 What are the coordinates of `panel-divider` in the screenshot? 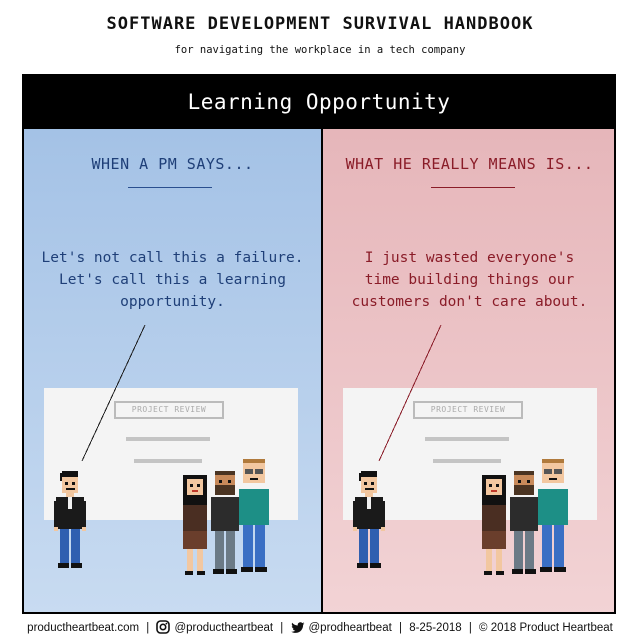 It's located at (322, 370).